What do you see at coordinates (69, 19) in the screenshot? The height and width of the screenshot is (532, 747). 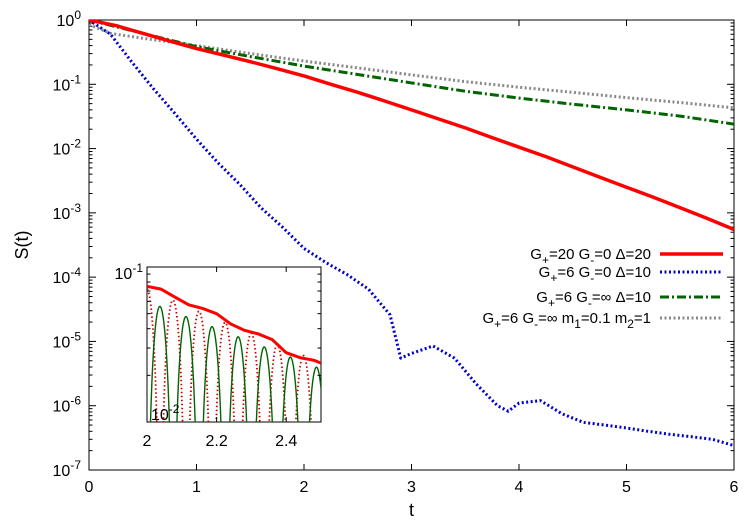 I see `y-tick-label: 10⁰` at bounding box center [69, 19].